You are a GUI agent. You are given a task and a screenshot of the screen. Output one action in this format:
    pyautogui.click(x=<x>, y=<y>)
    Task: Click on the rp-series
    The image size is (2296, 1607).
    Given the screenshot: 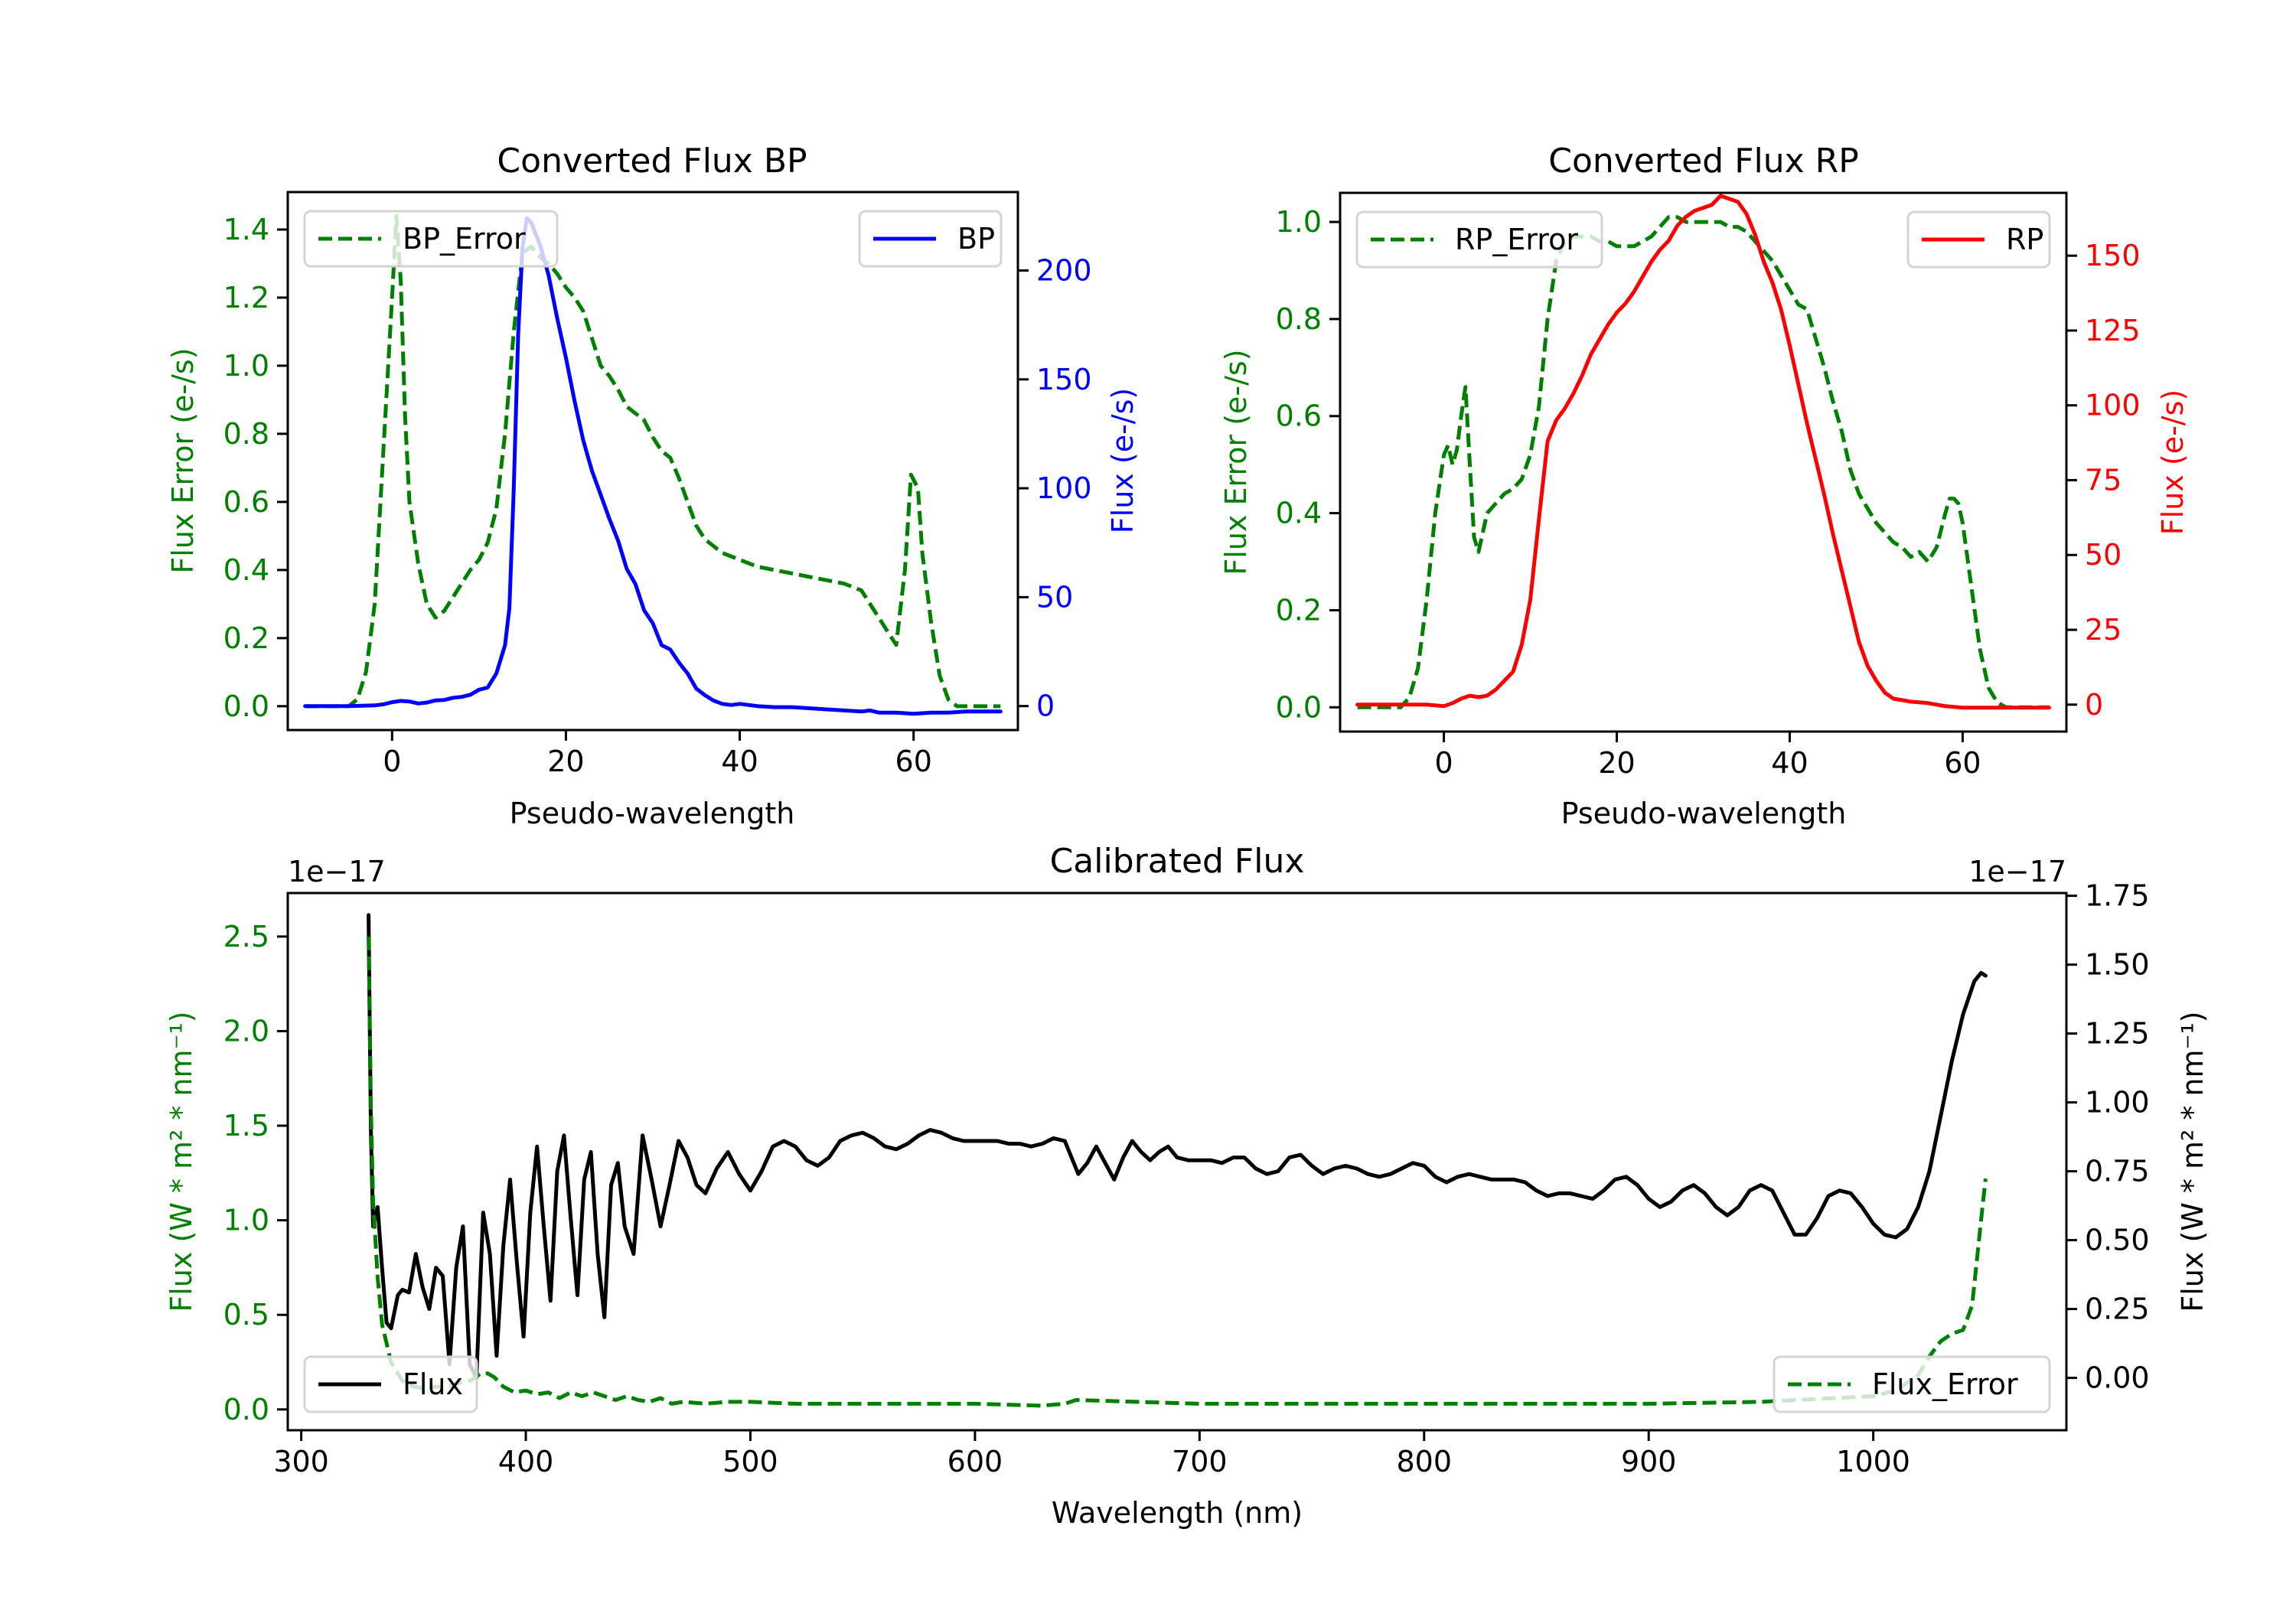 What is the action you would take?
    pyautogui.click(x=1703, y=452)
    